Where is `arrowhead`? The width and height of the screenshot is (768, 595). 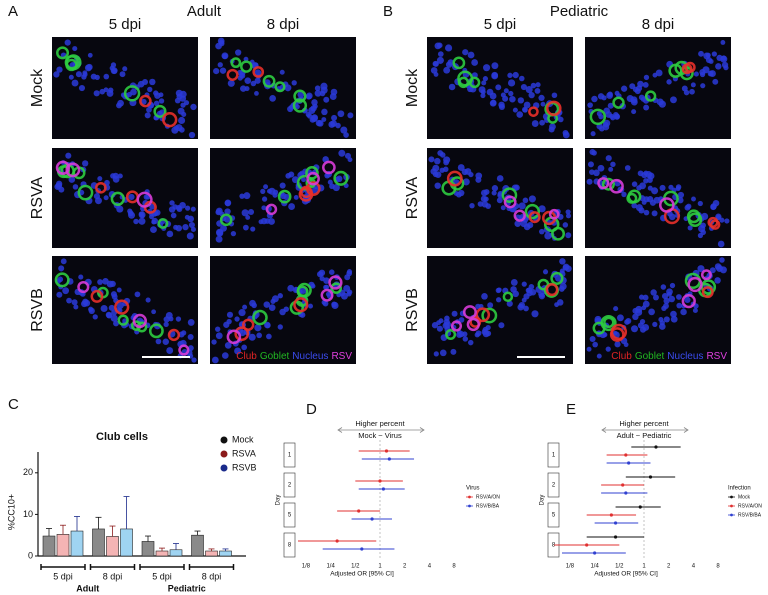
arrowhead is located at coordinates (381, 430).